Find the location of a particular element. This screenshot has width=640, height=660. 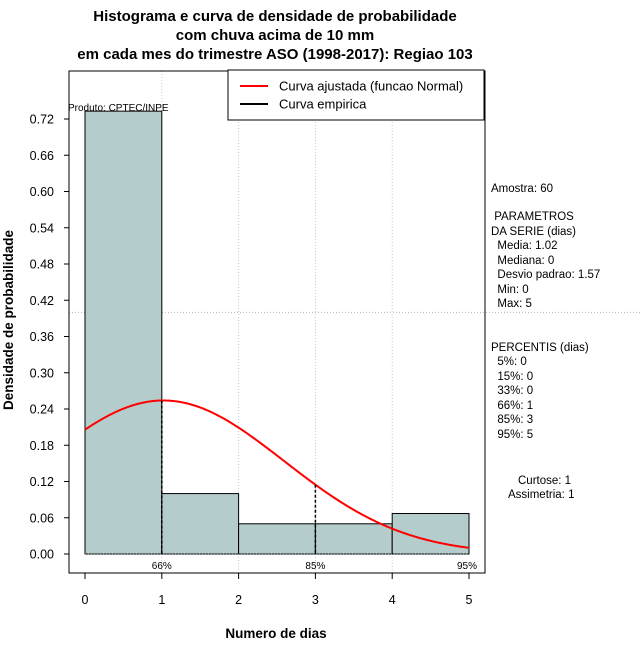

param-desvio: Desvio padrao: 1.57 is located at coordinates (546, 275).